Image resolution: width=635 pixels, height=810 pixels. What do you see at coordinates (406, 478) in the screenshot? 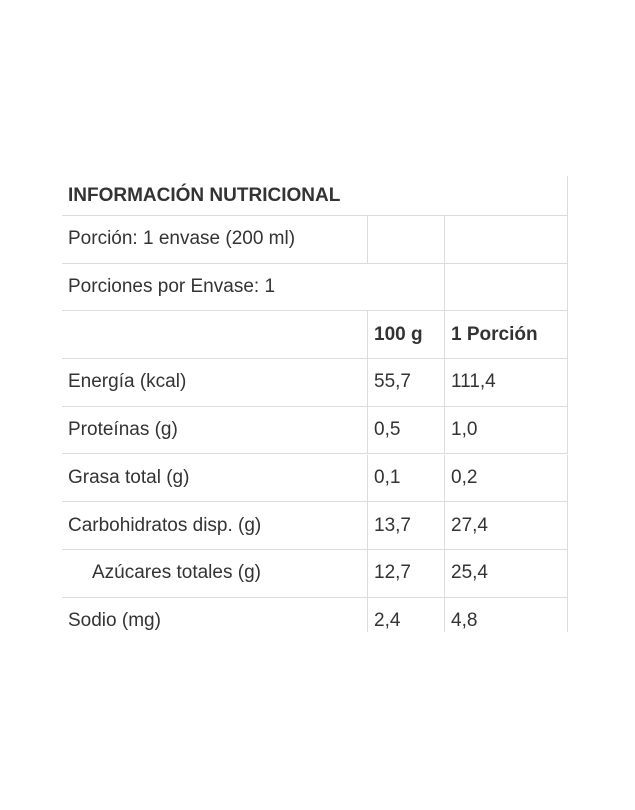
I see `nutrient-value: 0,1` at bounding box center [406, 478].